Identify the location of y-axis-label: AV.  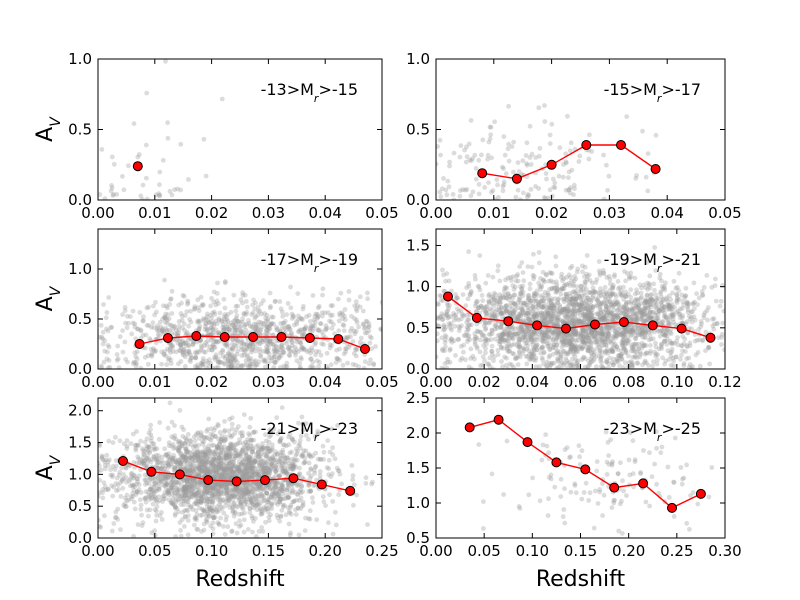
(48, 129).